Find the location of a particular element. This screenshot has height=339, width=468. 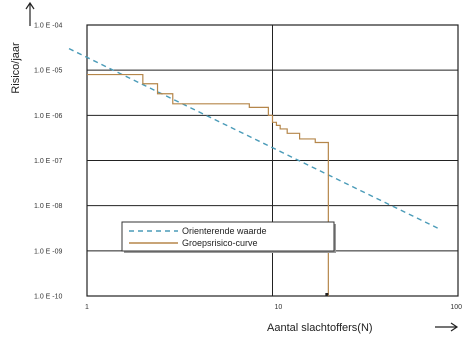

y-tick-label: 1.0 E -05 is located at coordinates (48, 71).